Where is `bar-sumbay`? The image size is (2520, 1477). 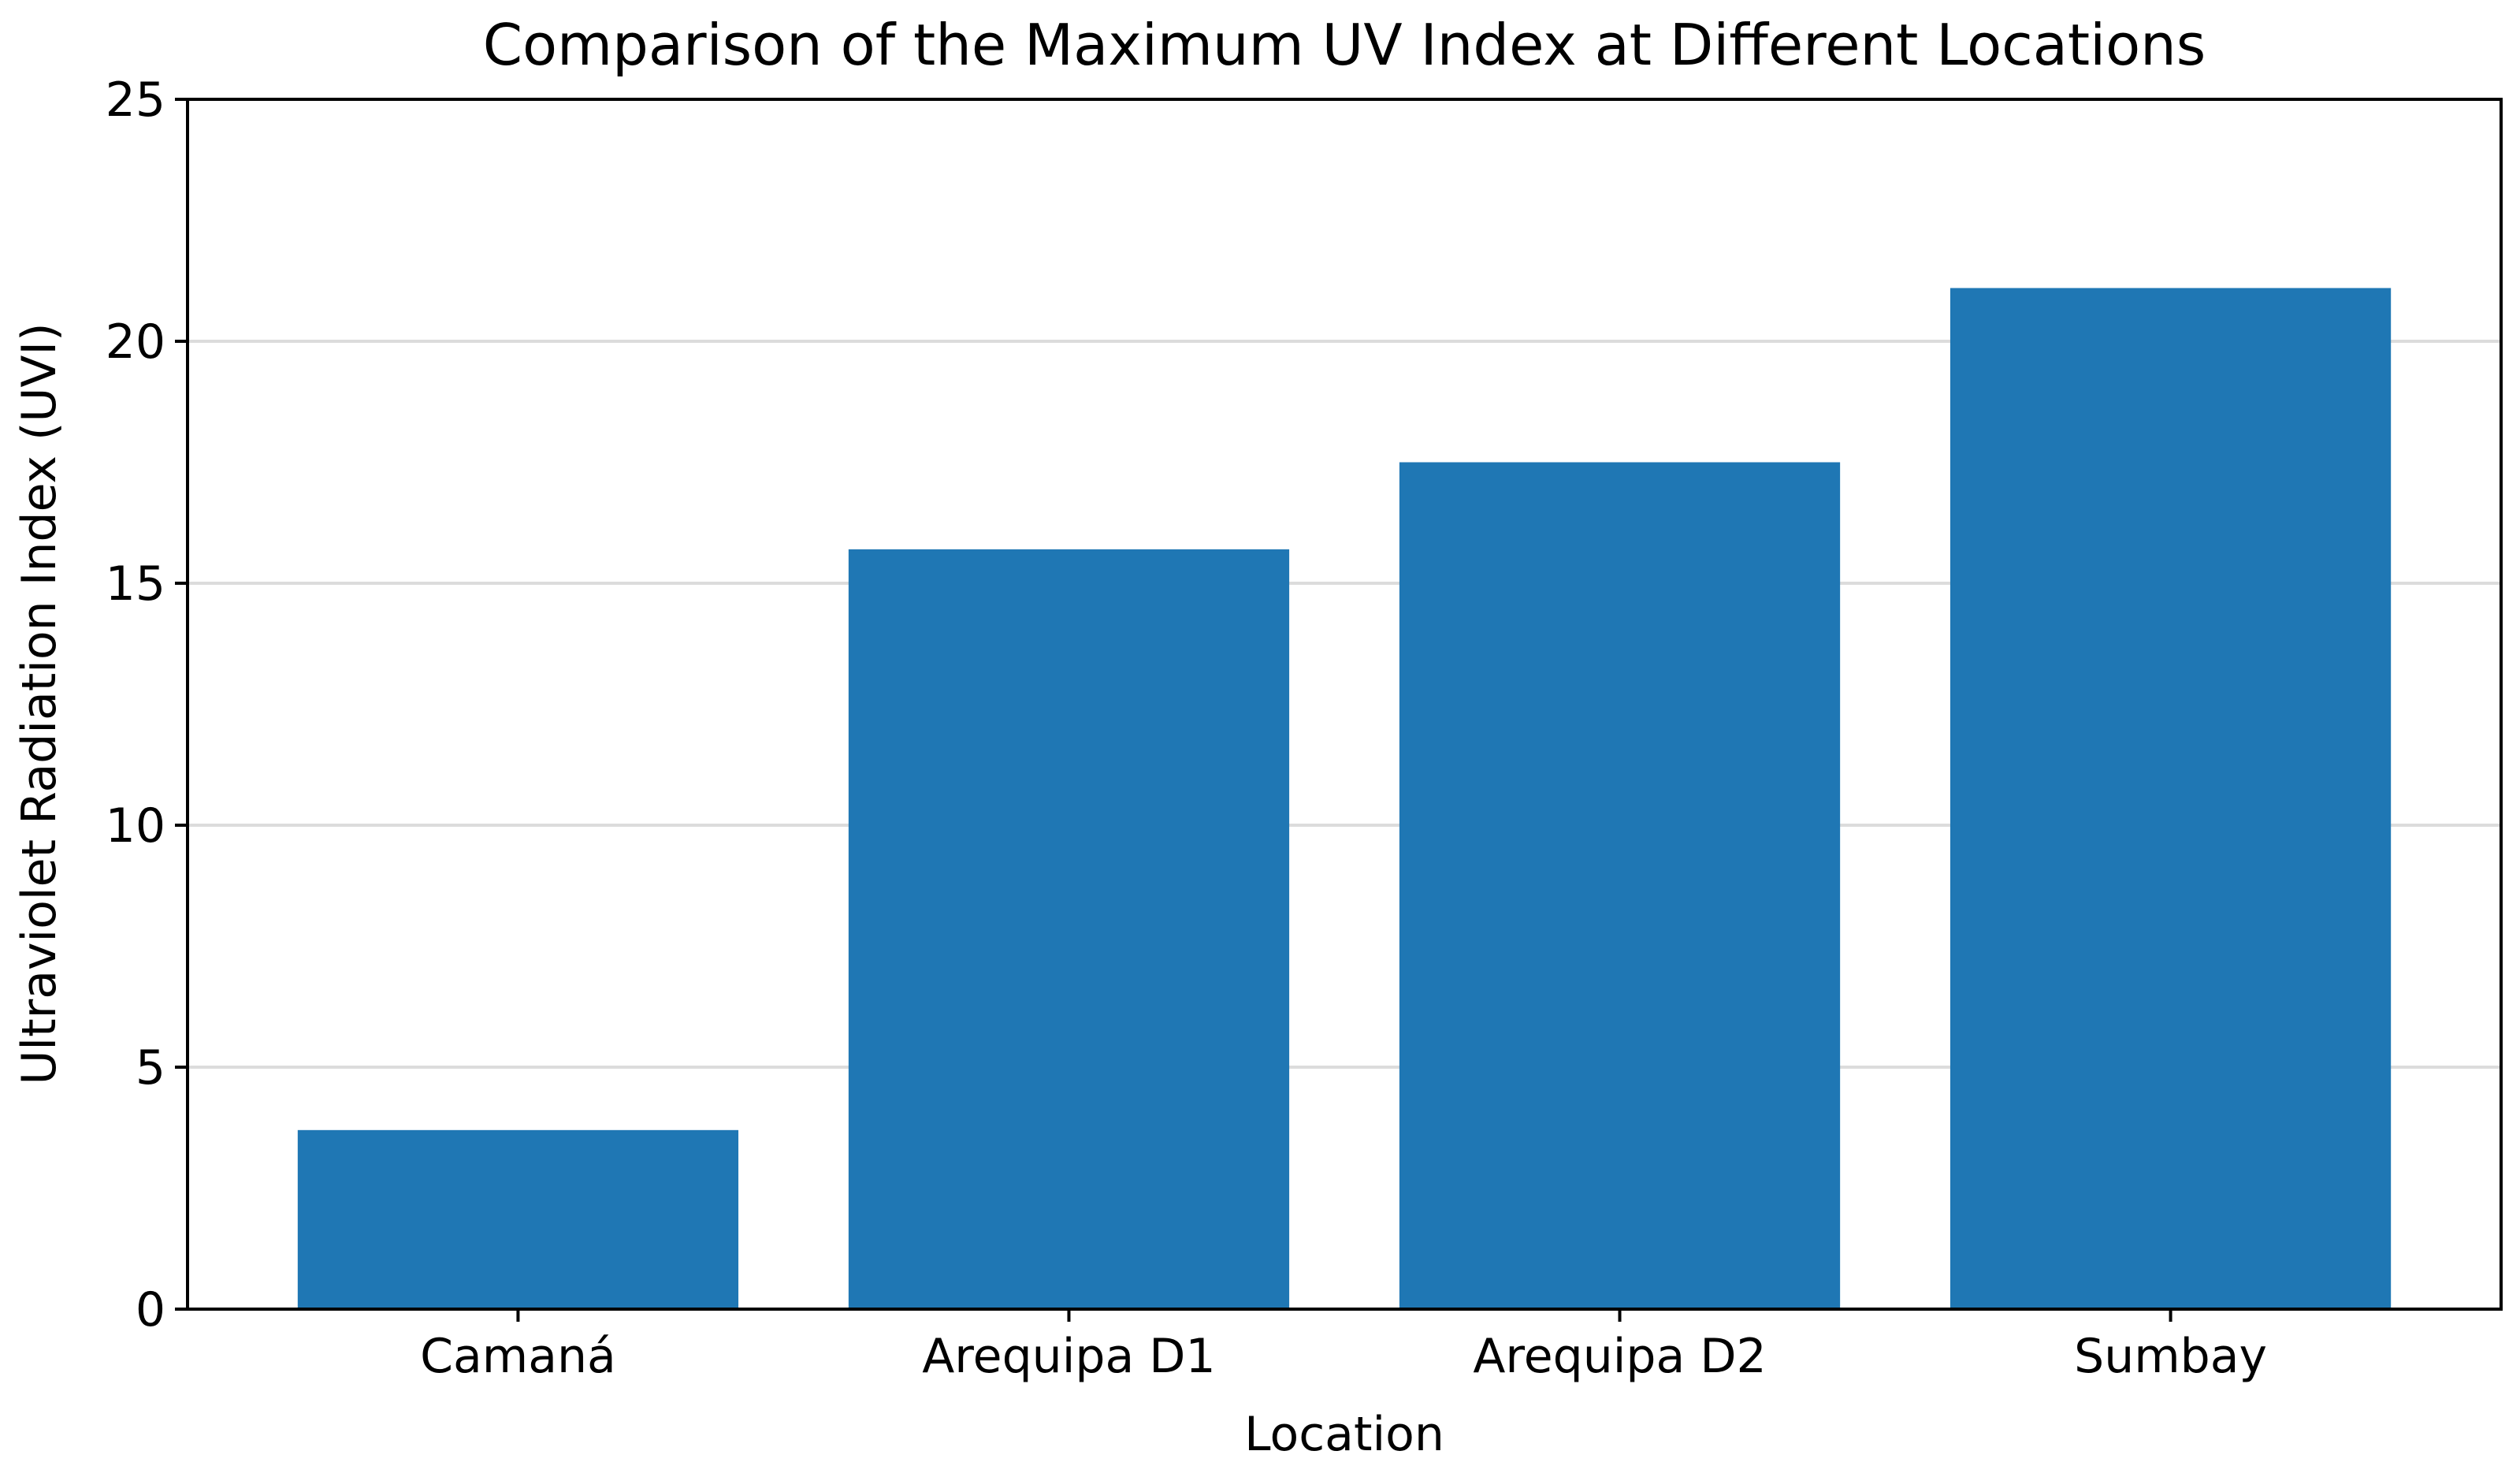 bar-sumbay is located at coordinates (2170, 799).